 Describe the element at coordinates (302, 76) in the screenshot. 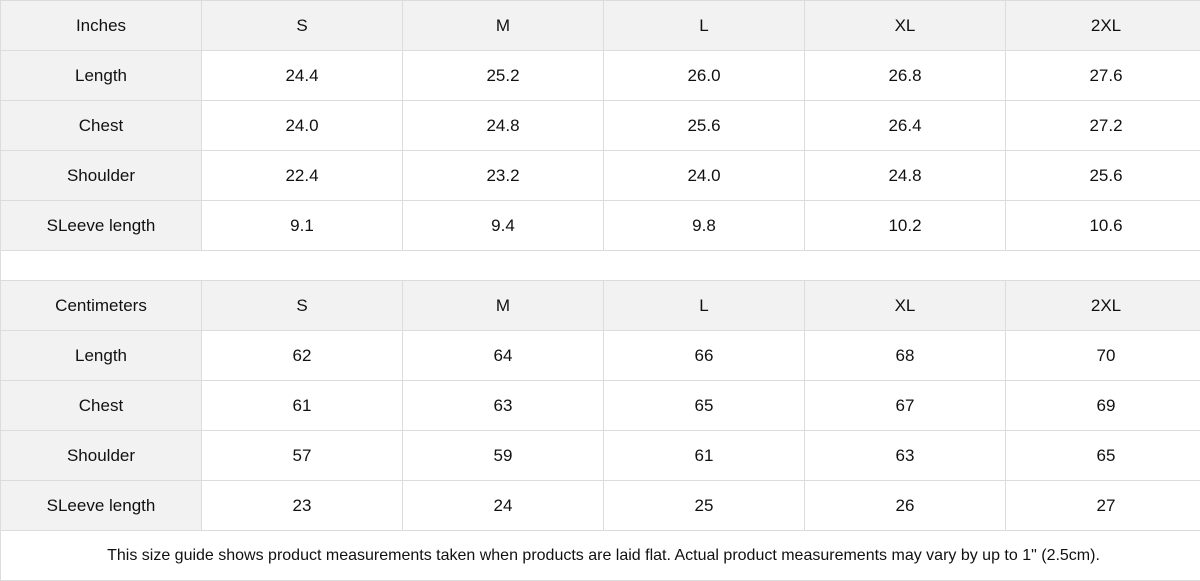

I see `measurement-cell: 24.4` at that location.